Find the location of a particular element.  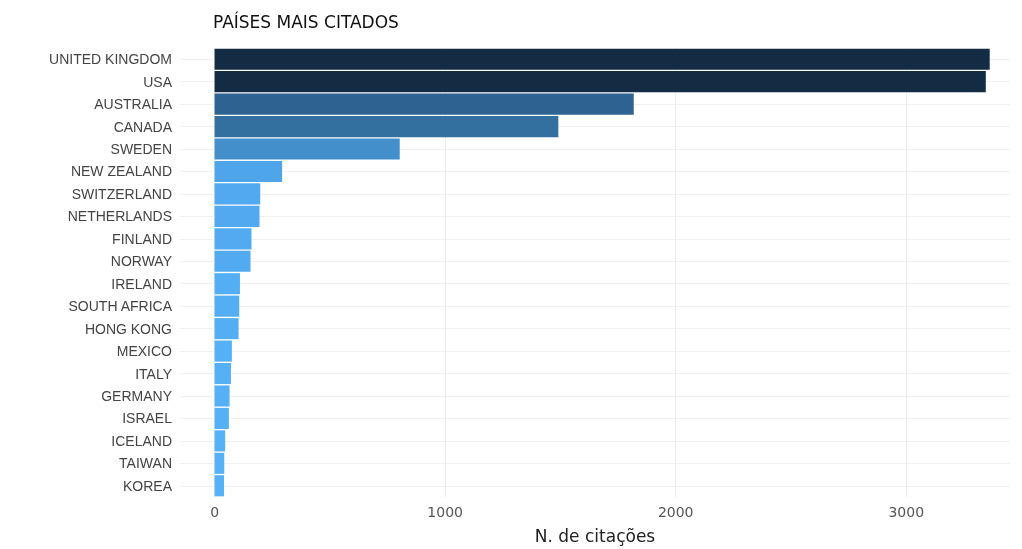

y-tick-label: ISRAEL is located at coordinates (147, 418).